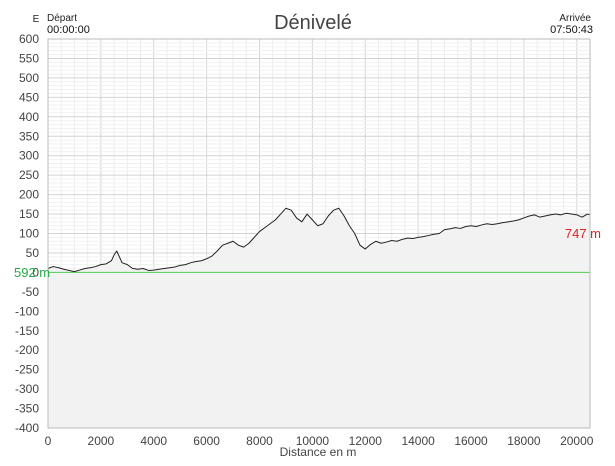 This screenshot has height=466, width=615. Describe the element at coordinates (27, 428) in the screenshot. I see `y-tick-label: -400` at that location.